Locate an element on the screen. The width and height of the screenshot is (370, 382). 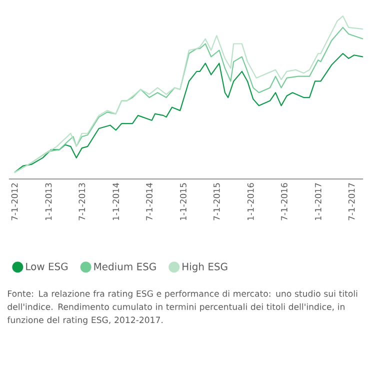
x-tick-label: 7-1-2013 is located at coordinates (82, 201).